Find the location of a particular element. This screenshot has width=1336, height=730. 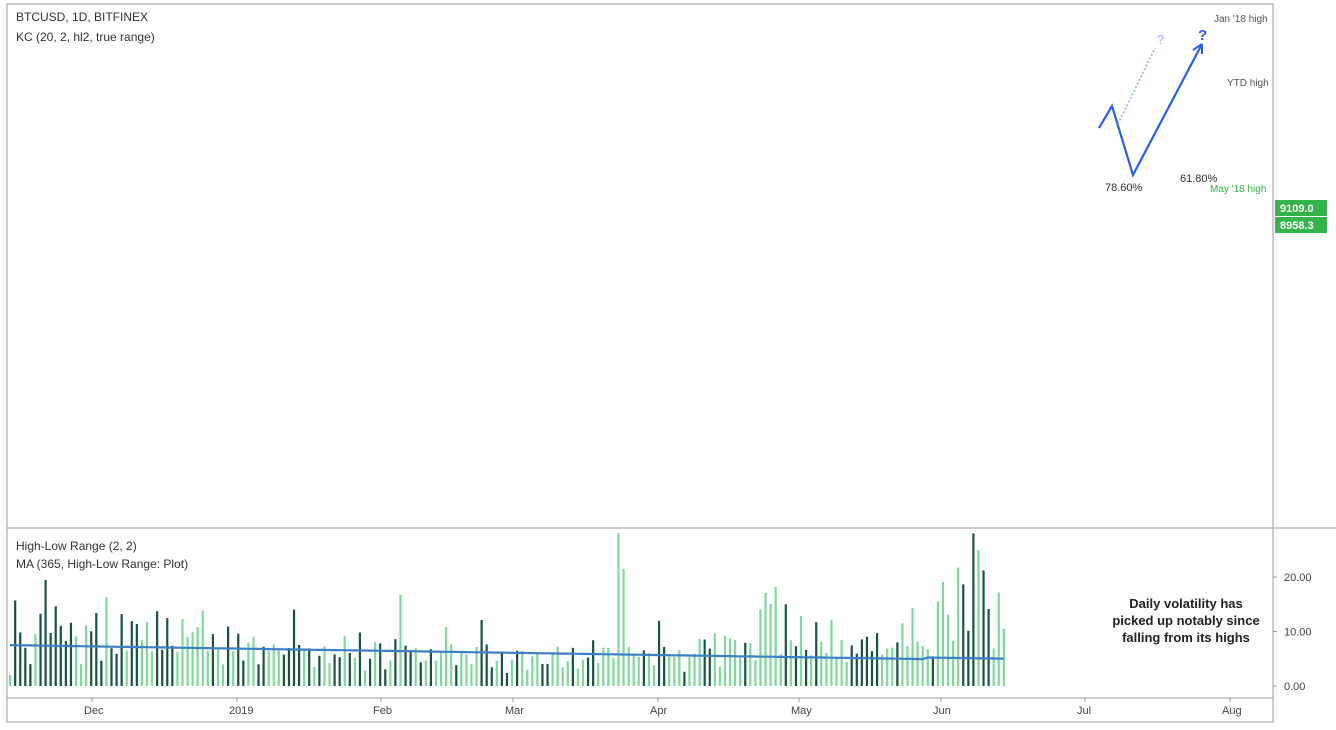

projection-alt-path is located at coordinates (1136, 86).